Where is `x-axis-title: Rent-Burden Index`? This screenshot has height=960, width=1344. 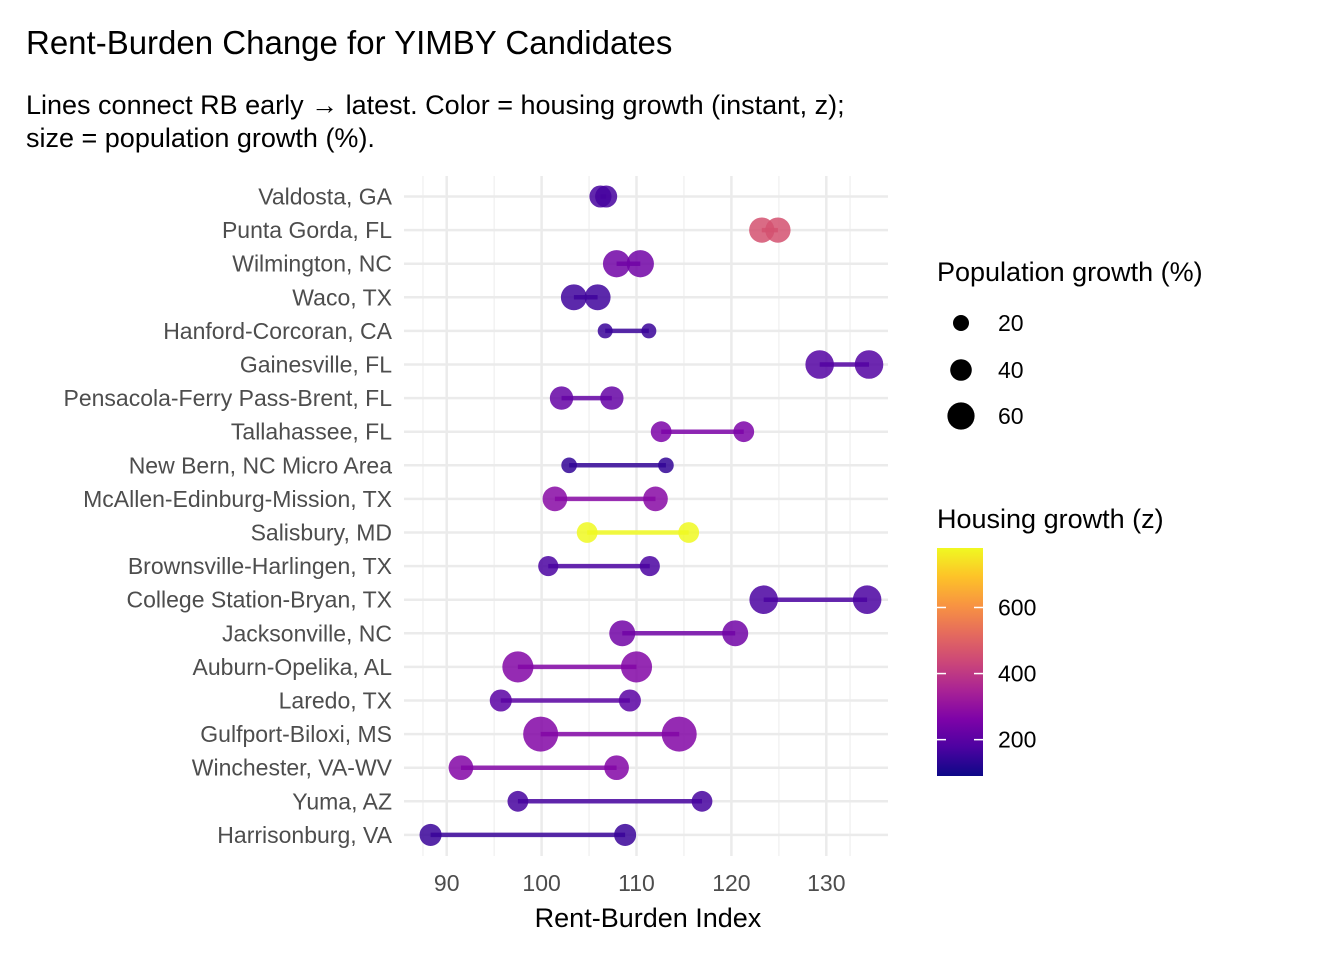 x-axis-title: Rent-Burden Index is located at coordinates (648, 918).